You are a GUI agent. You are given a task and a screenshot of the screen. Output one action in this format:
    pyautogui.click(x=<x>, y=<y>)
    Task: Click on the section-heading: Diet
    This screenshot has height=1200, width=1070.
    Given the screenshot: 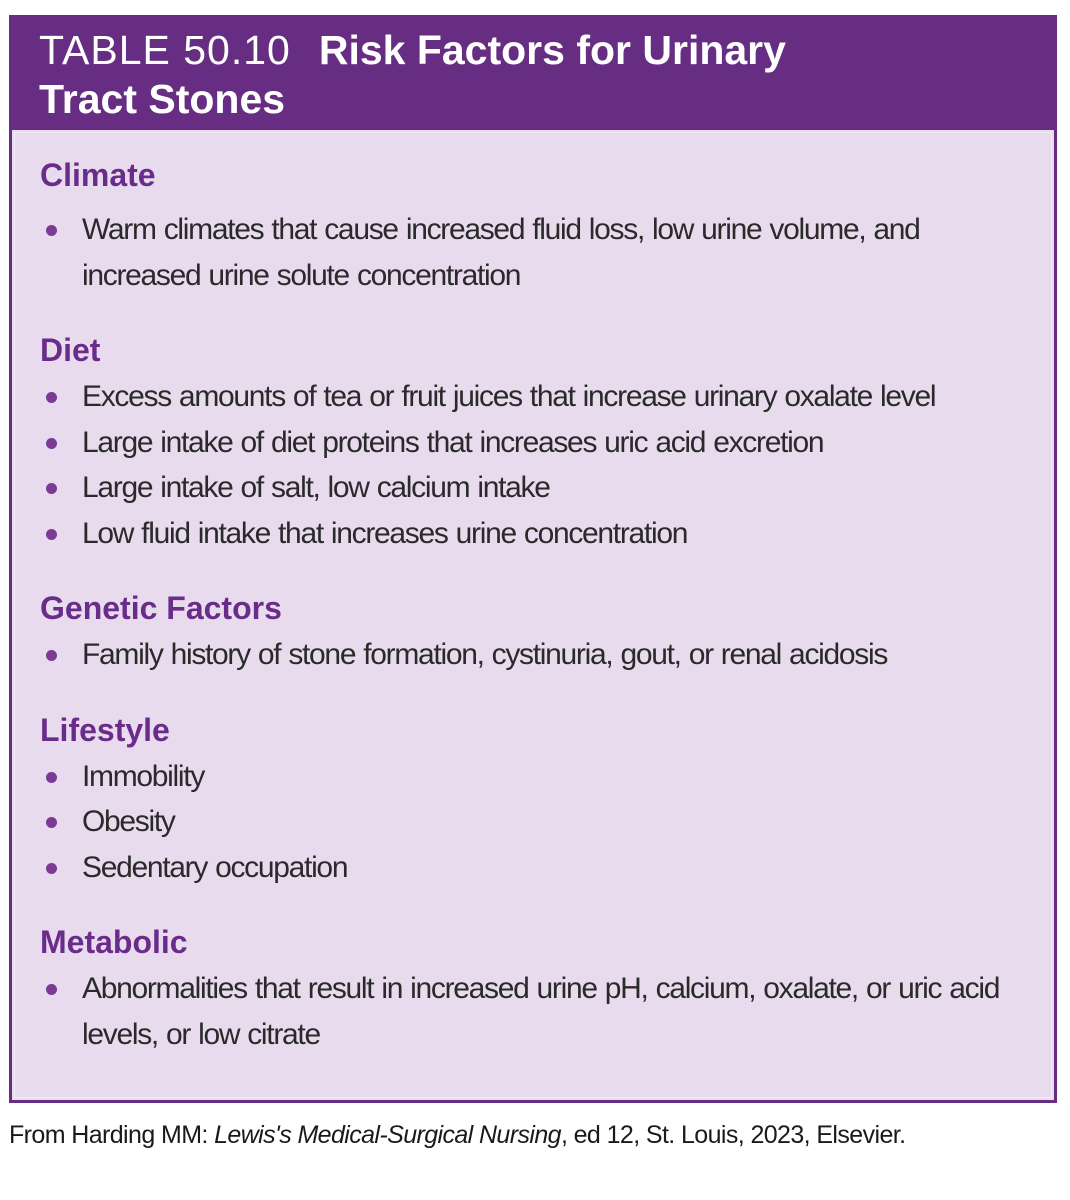 What is the action you would take?
    pyautogui.click(x=70, y=350)
    